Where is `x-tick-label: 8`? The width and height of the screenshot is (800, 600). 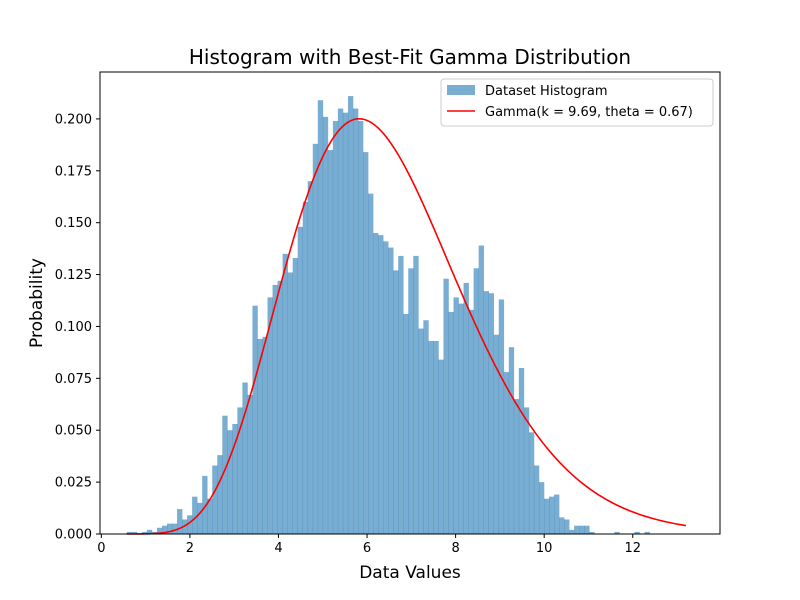 x-tick-label: 8 is located at coordinates (455, 548).